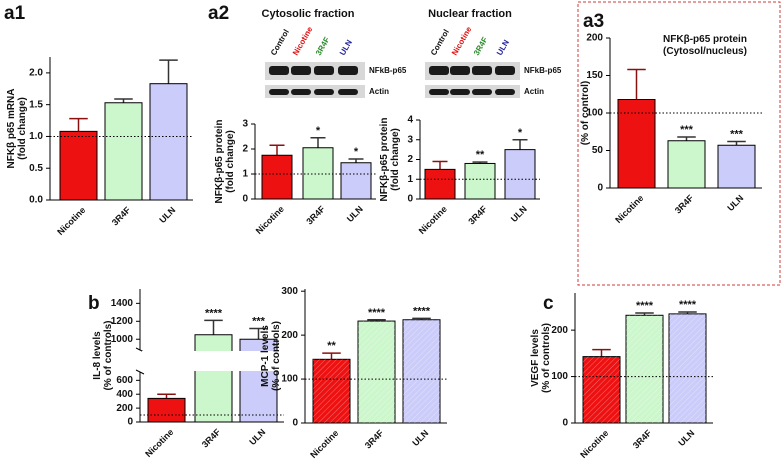 The width and height of the screenshot is (784, 459). Describe the element at coordinates (214, 361) in the screenshot. I see `axis-break-gap` at that location.